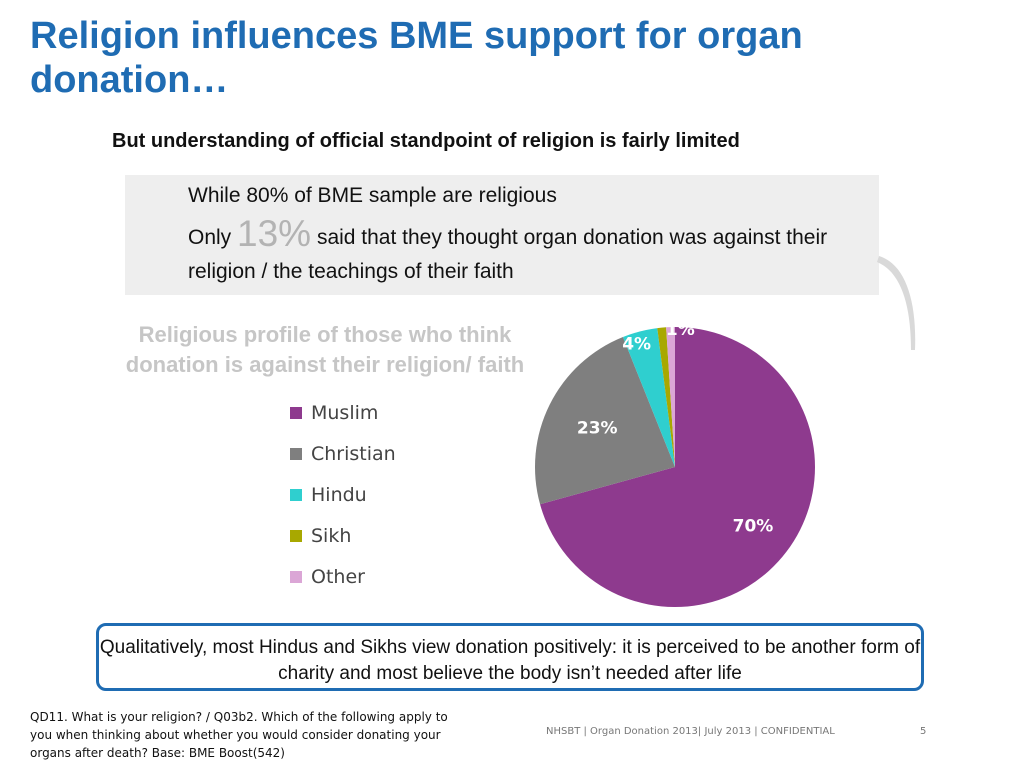  What do you see at coordinates (680, 330) in the screenshot?
I see `pie-label-other: 1%` at bounding box center [680, 330].